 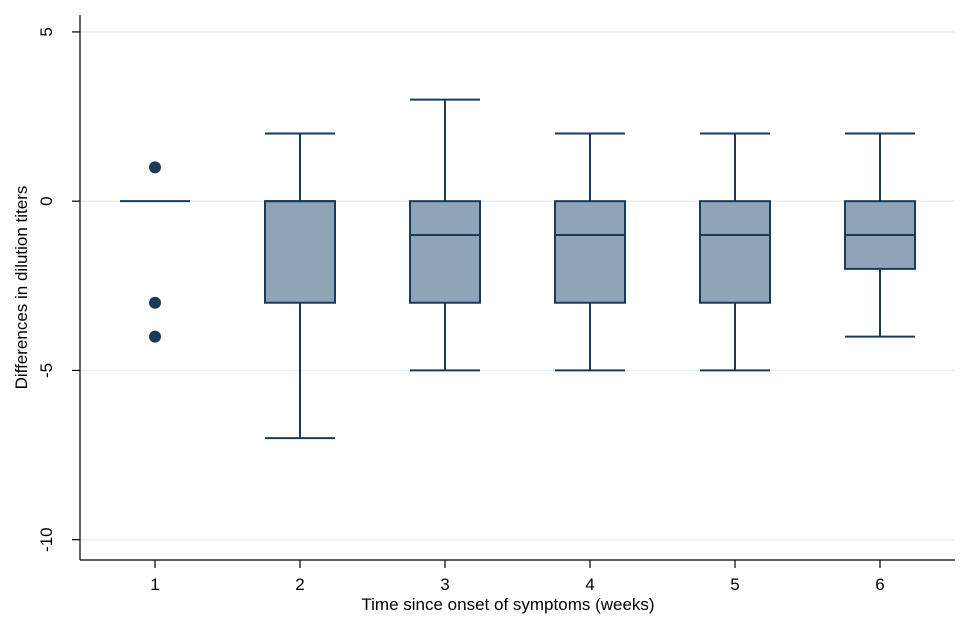 What do you see at coordinates (21, 288) in the screenshot?
I see `y-axis-title: Differences in dilution titers` at bounding box center [21, 288].